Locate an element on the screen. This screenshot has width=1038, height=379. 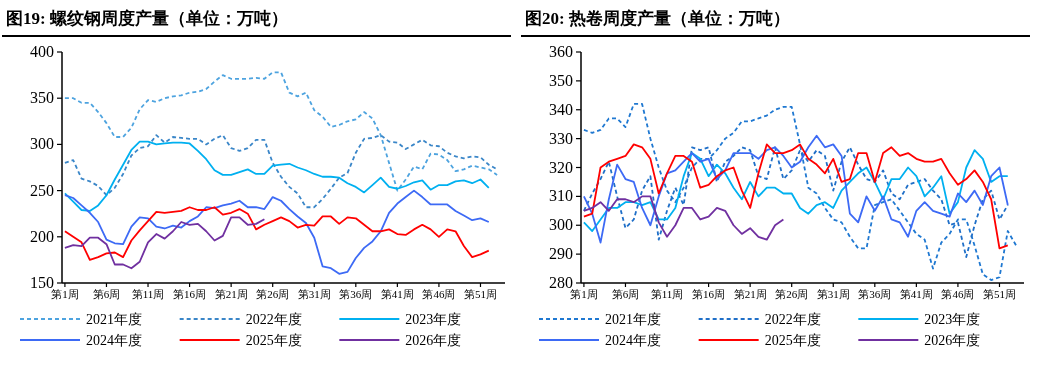
y-tick-label: 290 is located at coordinates (561, 254).